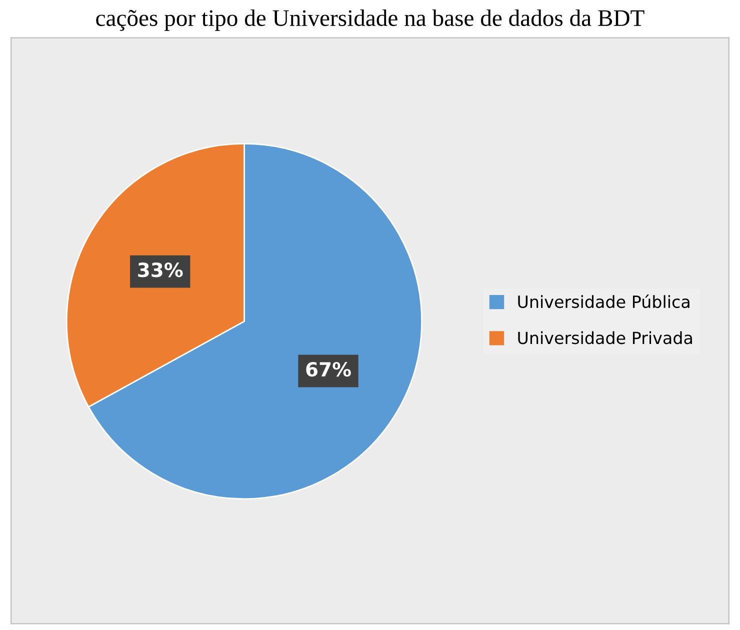  Describe the element at coordinates (328, 369) in the screenshot. I see `data-label: 67%` at that location.